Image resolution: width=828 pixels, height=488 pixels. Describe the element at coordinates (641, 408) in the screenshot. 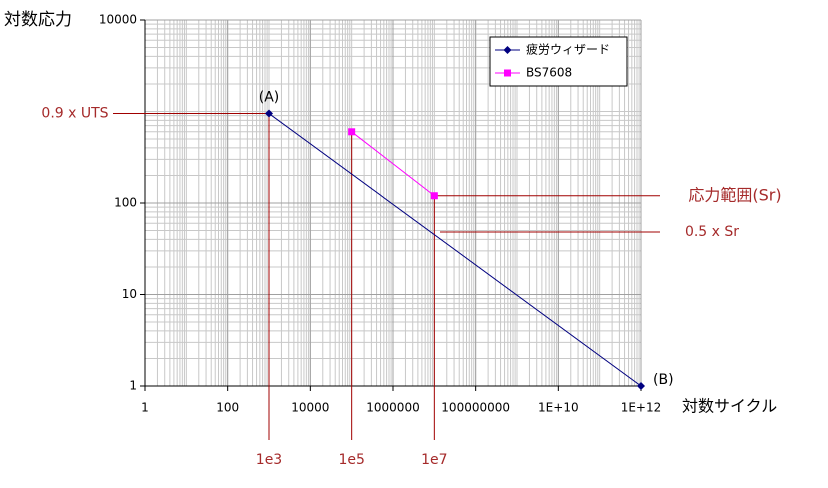

I see `x-tick-label: 1E+12` at that location.